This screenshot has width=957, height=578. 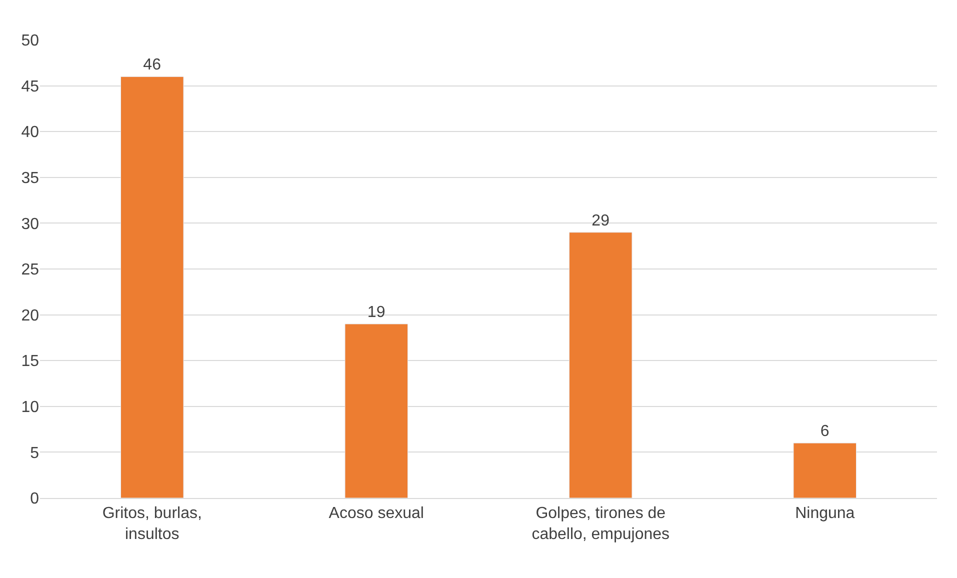 What do you see at coordinates (825, 431) in the screenshot?
I see `data-label: 6` at bounding box center [825, 431].